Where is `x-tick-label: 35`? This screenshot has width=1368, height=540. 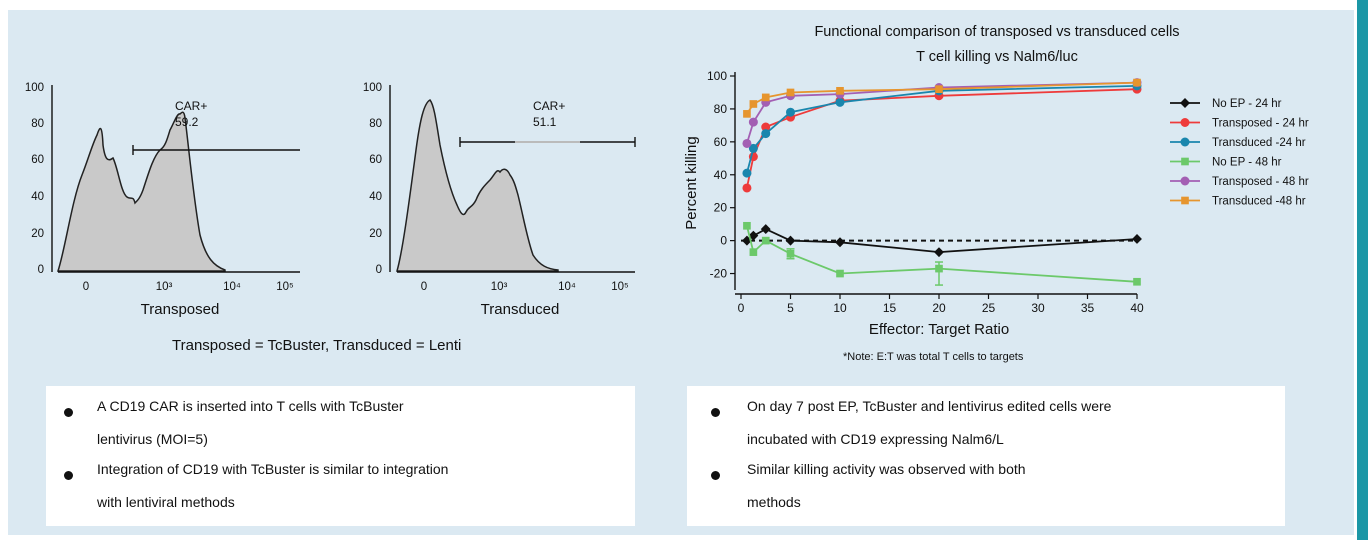
x-tick-label: 35 is located at coordinates (1088, 308).